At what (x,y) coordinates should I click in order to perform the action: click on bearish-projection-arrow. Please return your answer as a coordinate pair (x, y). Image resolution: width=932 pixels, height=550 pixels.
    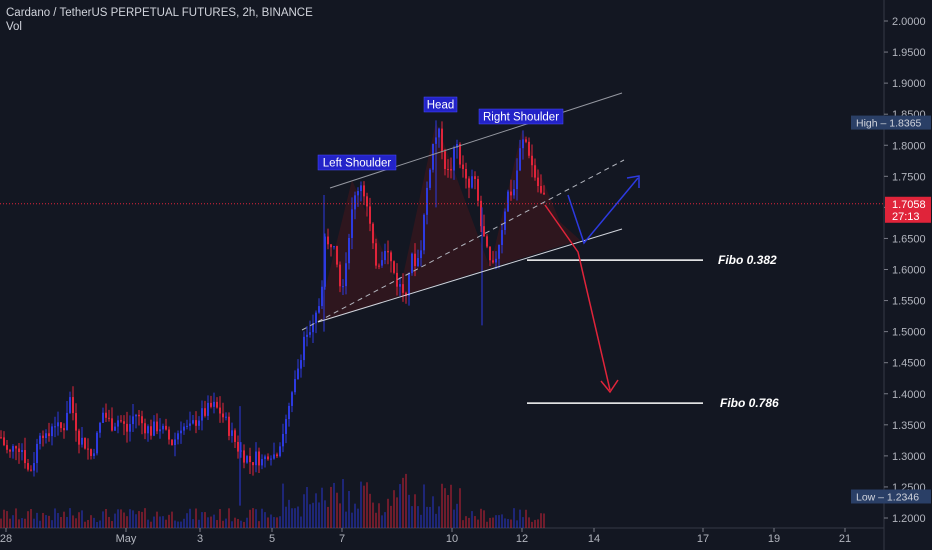
    Looking at the image, I should click on (577, 297).